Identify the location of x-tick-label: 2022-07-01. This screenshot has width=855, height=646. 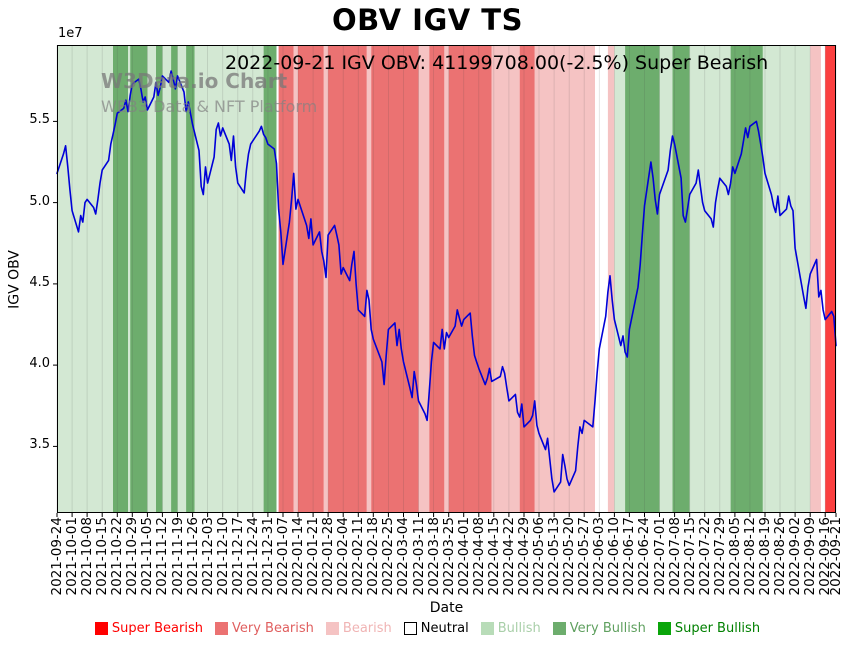
(659, 556).